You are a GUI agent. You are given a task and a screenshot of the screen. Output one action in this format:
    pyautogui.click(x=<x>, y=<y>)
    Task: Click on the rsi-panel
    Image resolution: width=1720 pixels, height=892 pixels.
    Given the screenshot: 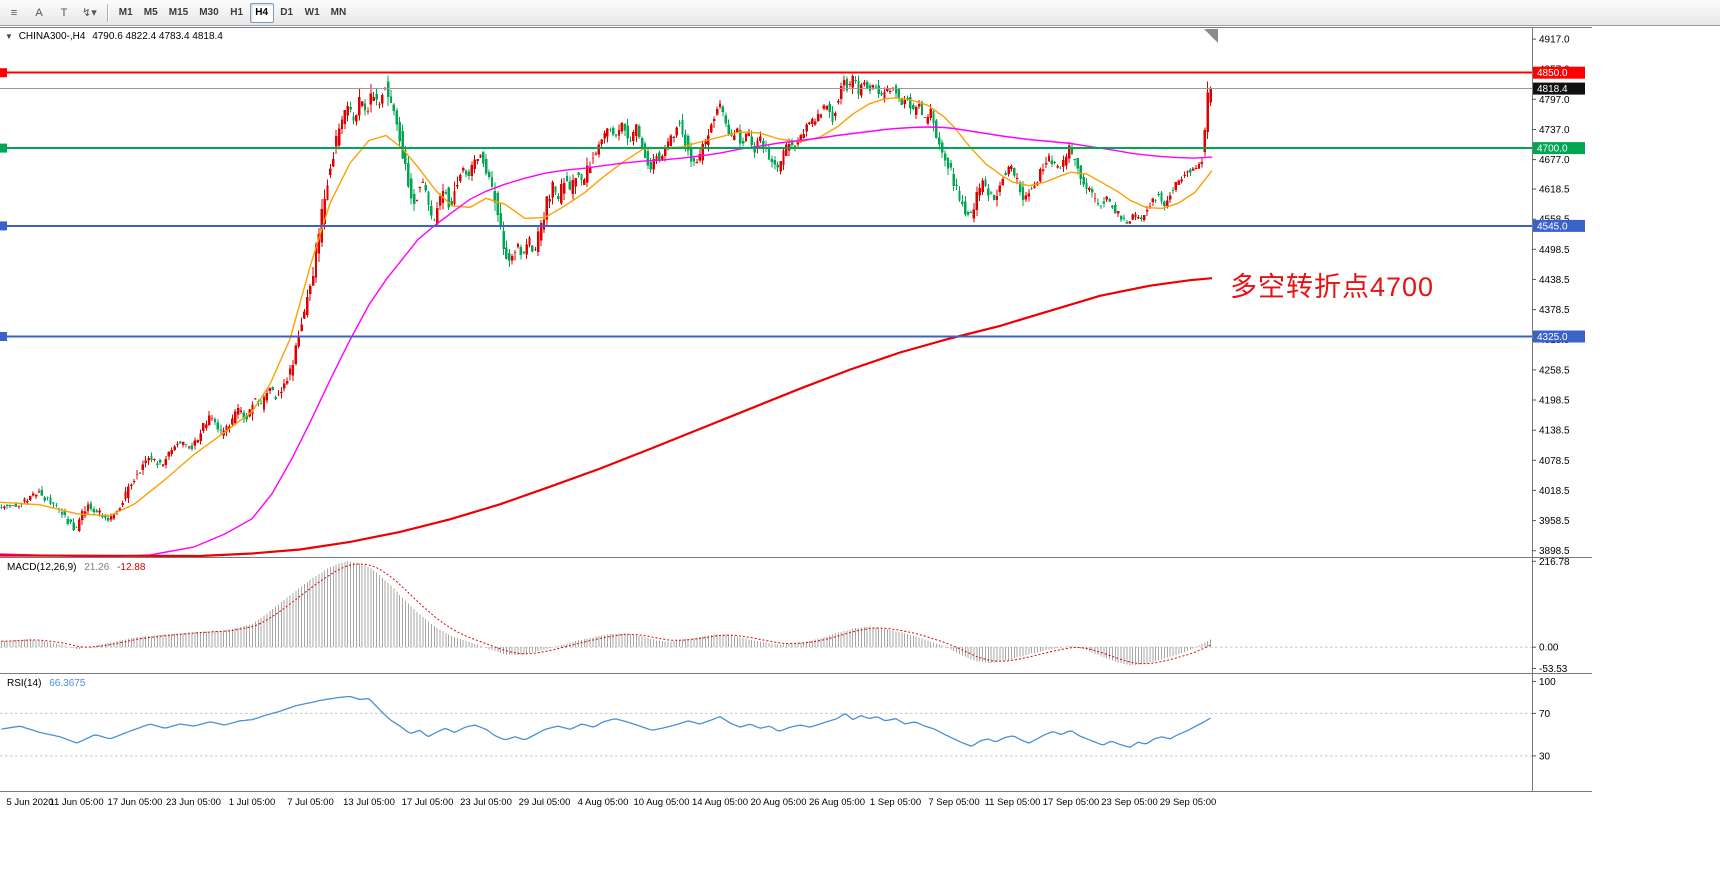 What is the action you would take?
    pyautogui.click(x=766, y=732)
    